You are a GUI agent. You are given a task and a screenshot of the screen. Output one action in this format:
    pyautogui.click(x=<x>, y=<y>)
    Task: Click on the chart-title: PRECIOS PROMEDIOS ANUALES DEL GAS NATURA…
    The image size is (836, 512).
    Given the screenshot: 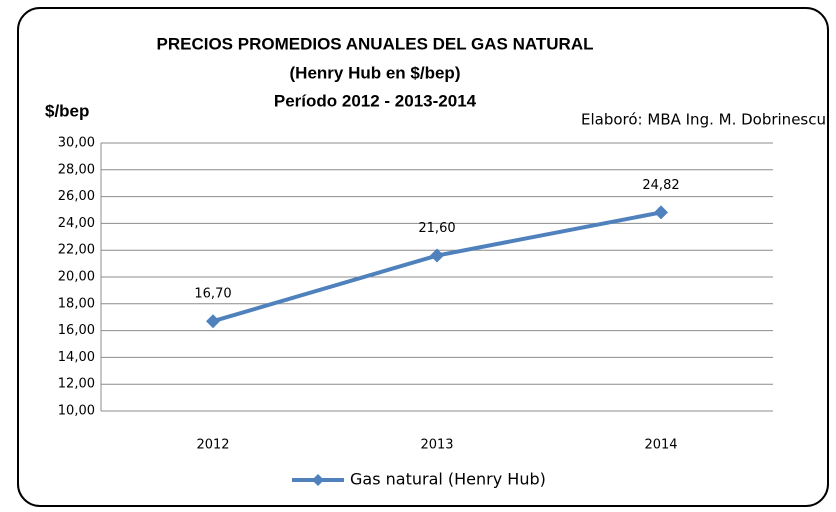 What is the action you would take?
    pyautogui.click(x=375, y=43)
    